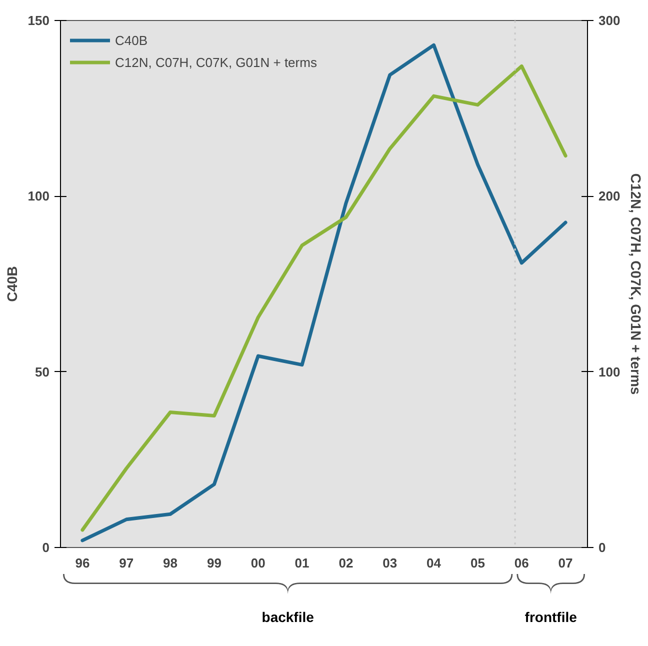 Image resolution: width=648 pixels, height=646 pixels. What do you see at coordinates (82, 563) in the screenshot?
I see `x-tick-label: 96` at bounding box center [82, 563].